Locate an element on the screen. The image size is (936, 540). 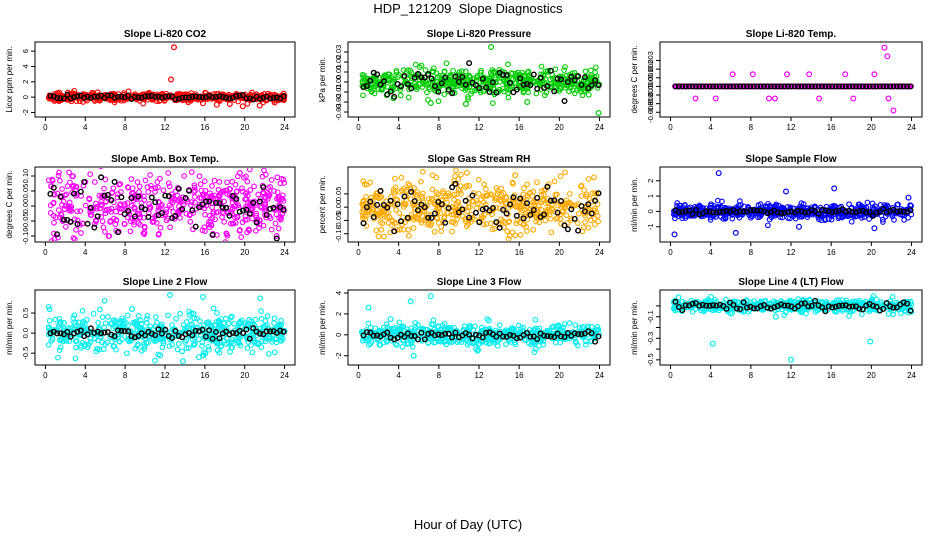
x-tick-label: 8 is located at coordinates (751, 127).